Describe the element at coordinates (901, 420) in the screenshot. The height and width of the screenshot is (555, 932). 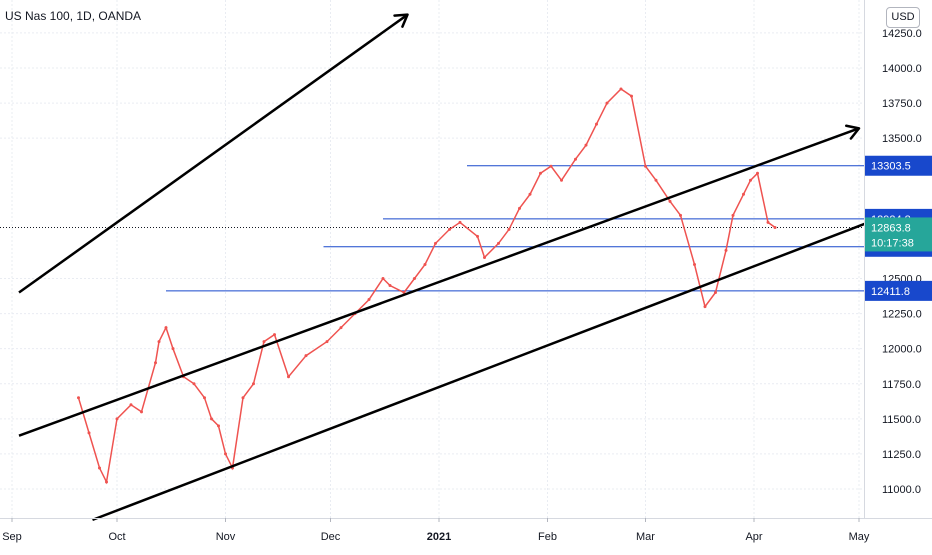
I see `y-tick-label: 11500.0` at that location.